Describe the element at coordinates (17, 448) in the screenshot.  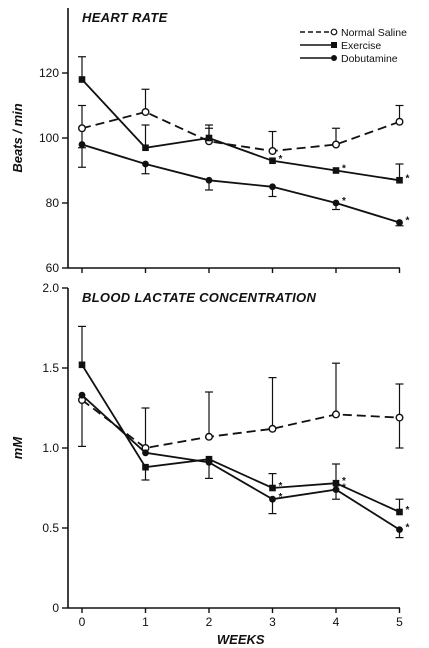
I see `y-axis-label: mM` at that location.